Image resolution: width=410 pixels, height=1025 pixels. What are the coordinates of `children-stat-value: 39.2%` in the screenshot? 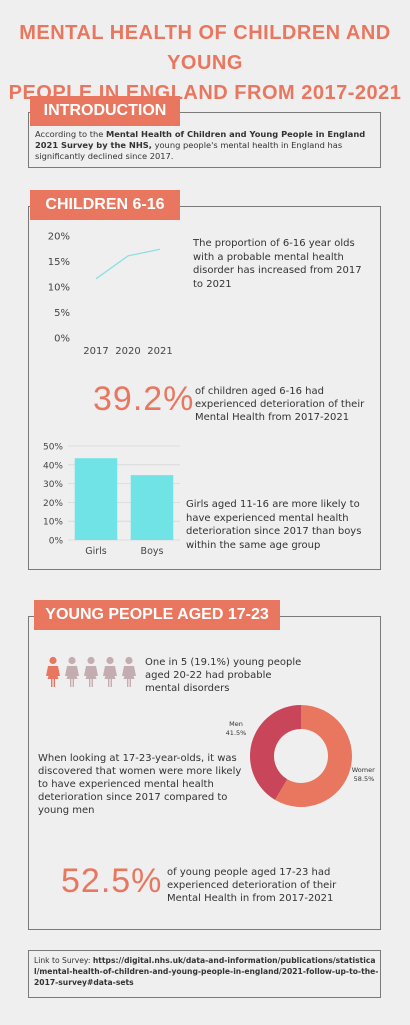 It's located at (144, 399).